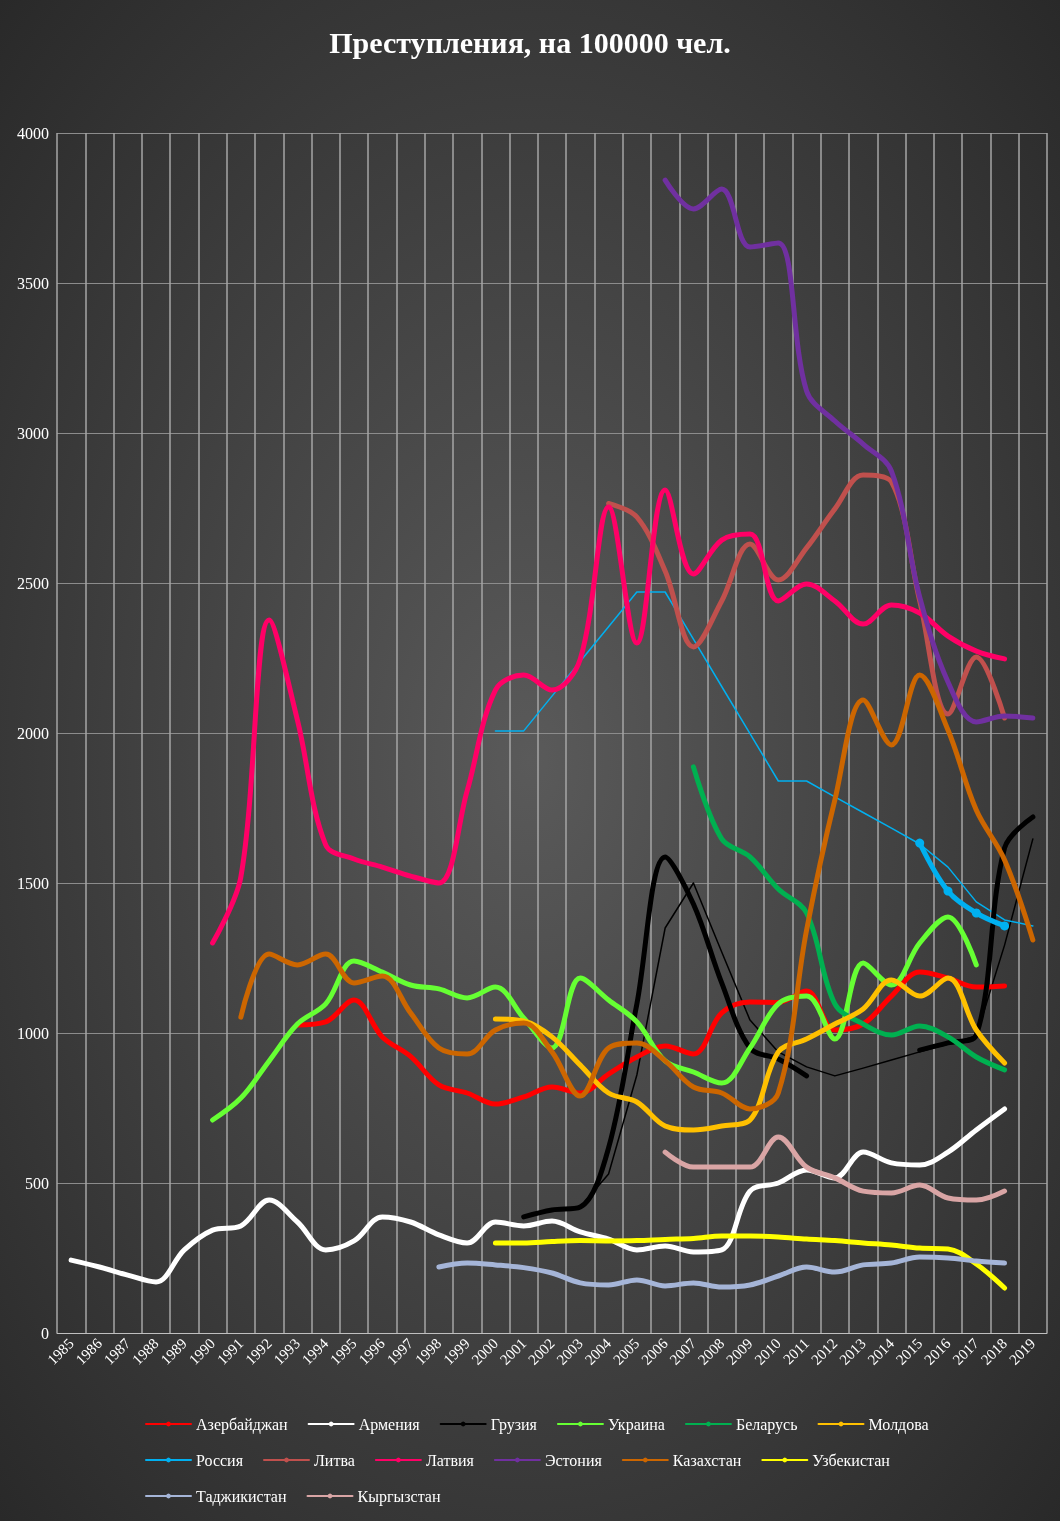  I want to click on y-tick-label: 2000, so click(33, 733).